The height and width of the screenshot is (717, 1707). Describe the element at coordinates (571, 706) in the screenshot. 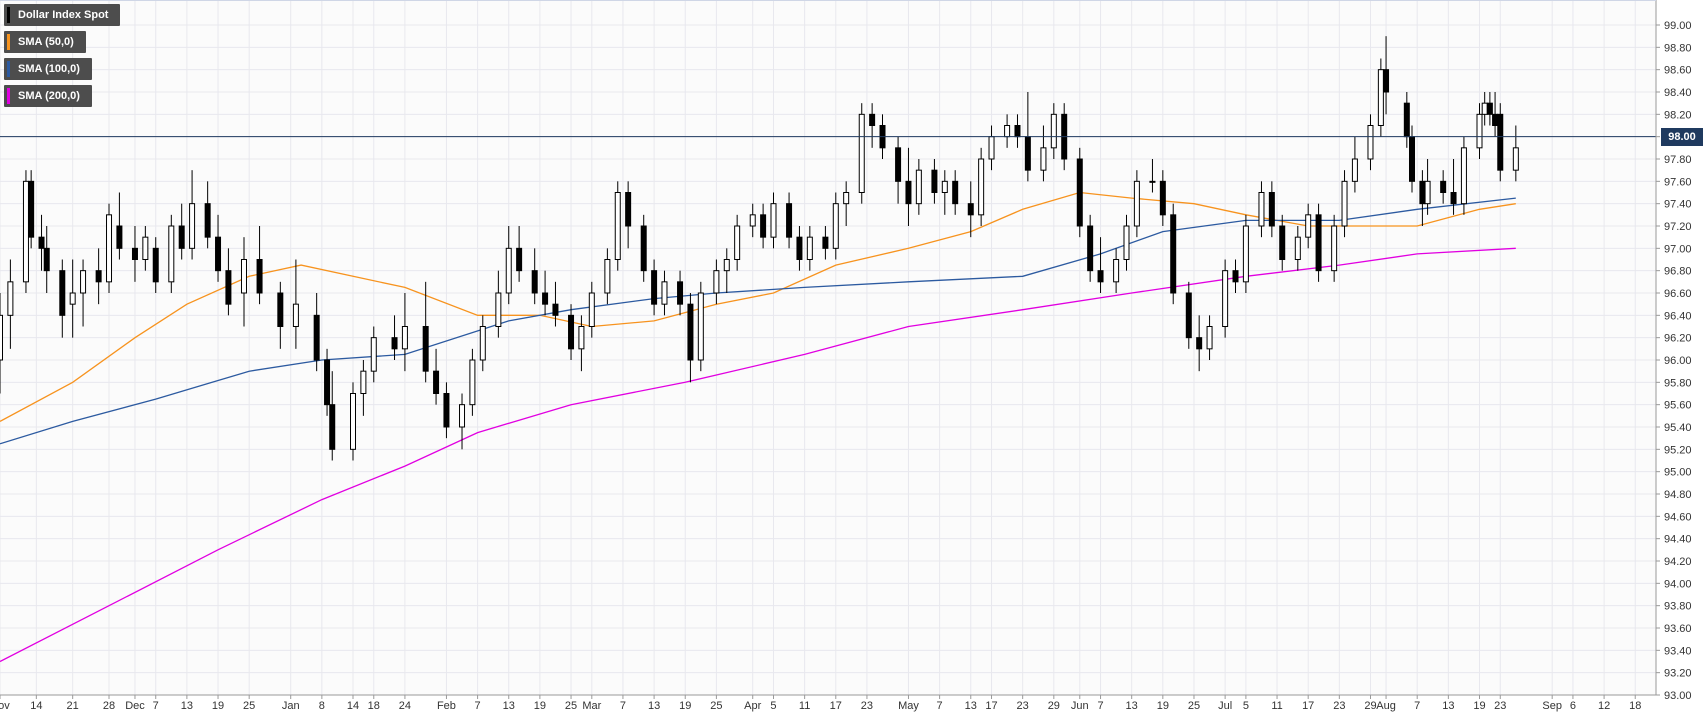

I see `x-tick-label: 25` at that location.